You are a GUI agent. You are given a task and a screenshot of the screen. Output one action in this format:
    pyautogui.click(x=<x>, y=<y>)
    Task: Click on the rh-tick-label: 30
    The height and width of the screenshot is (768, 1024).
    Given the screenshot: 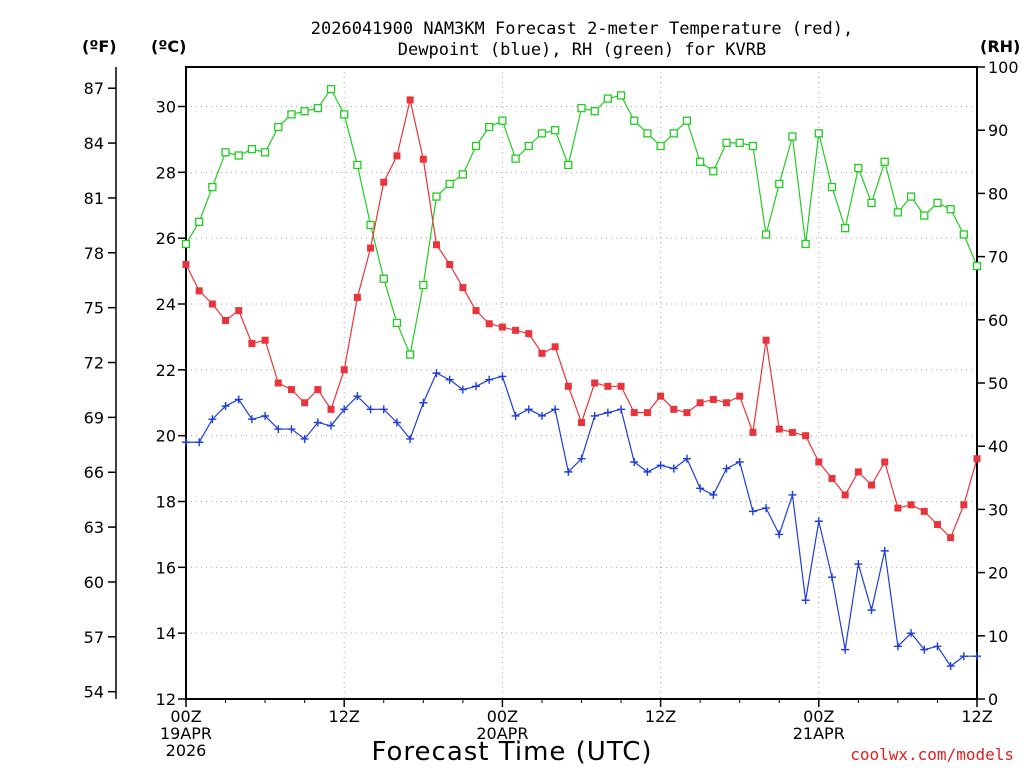 What is the action you would take?
    pyautogui.click(x=998, y=509)
    